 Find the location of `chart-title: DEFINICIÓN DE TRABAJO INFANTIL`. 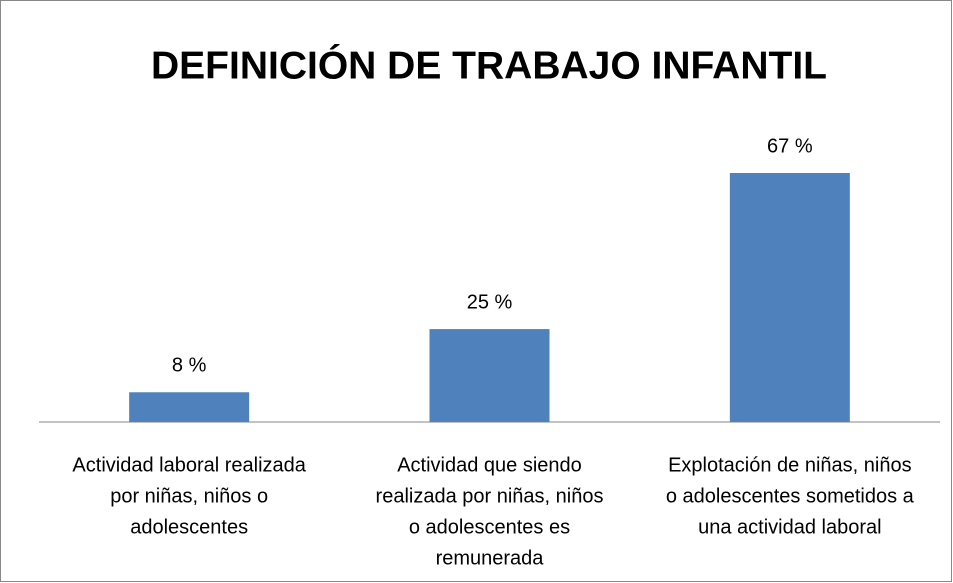

chart-title: DEFINICIÓN DE TRABAJO INFANTIL is located at coordinates (489, 65).